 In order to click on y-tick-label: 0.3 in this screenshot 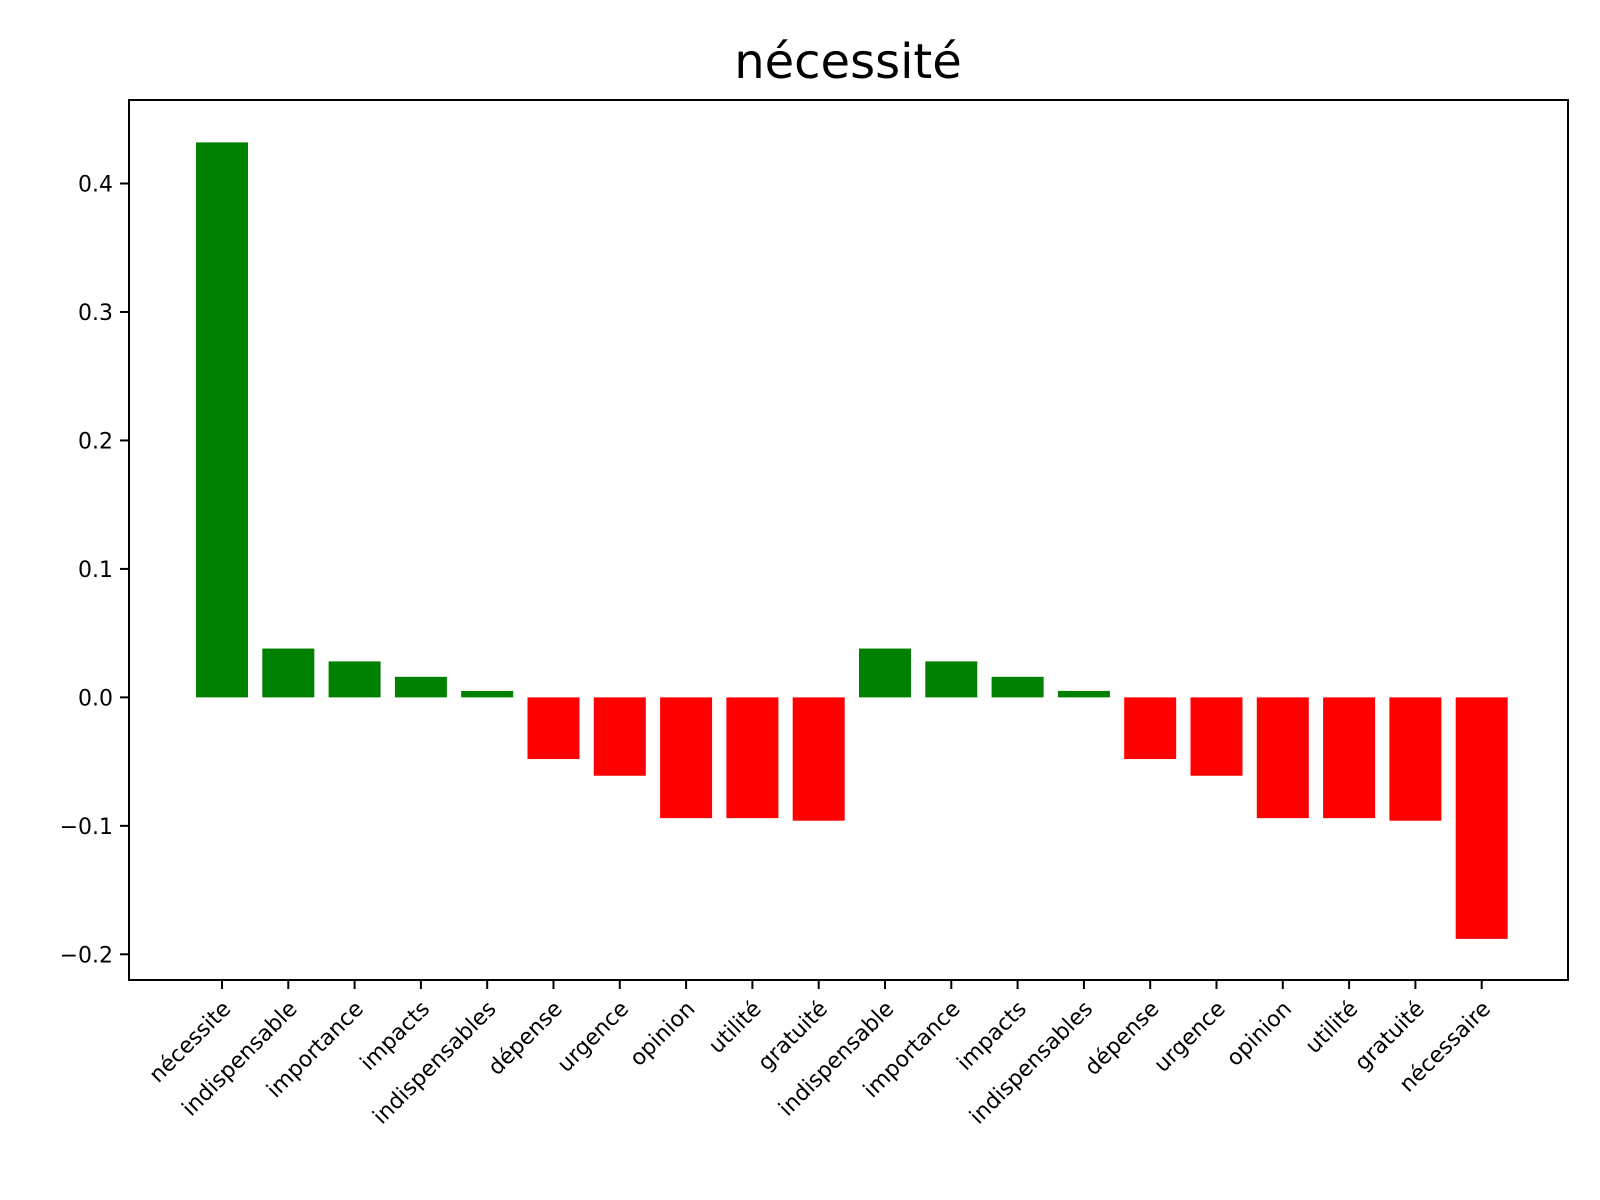, I will do `click(95, 313)`.